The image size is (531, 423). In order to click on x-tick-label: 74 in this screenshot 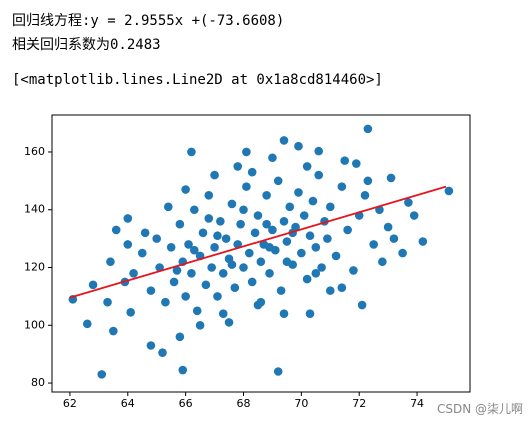, I will do `click(417, 403)`.